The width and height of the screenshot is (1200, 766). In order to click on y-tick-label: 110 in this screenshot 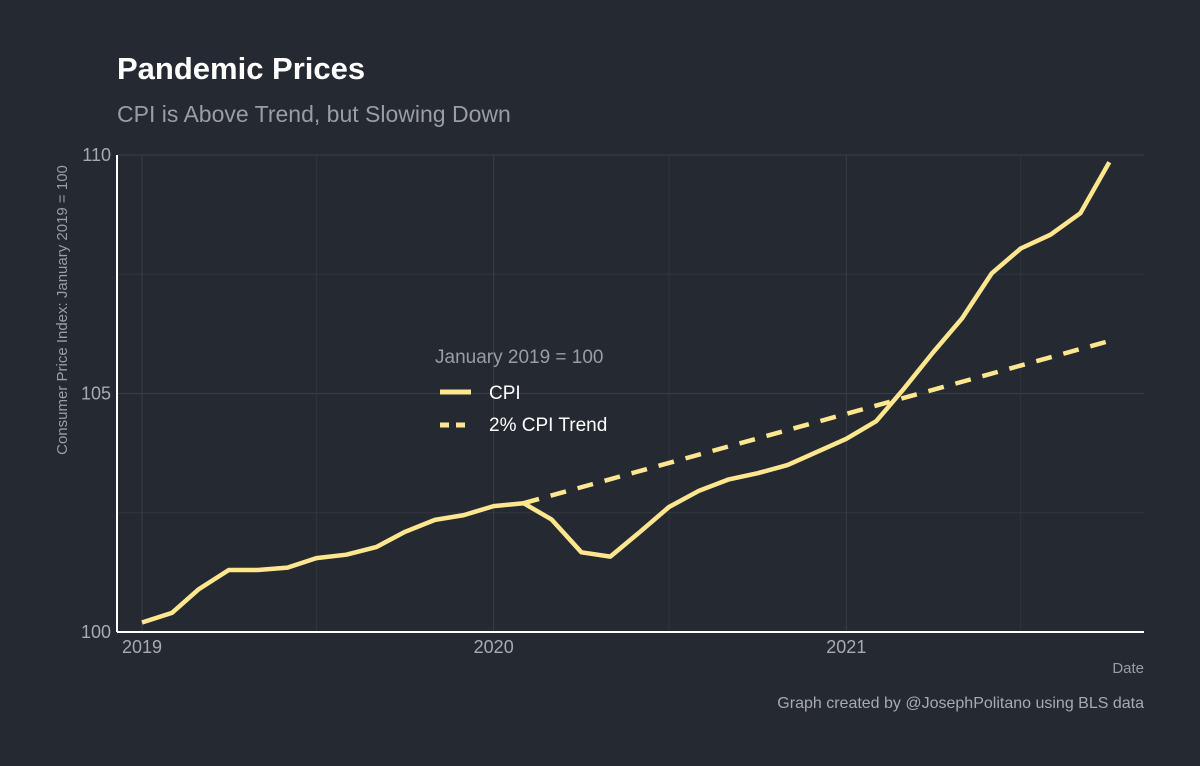, I will do `click(96, 155)`.